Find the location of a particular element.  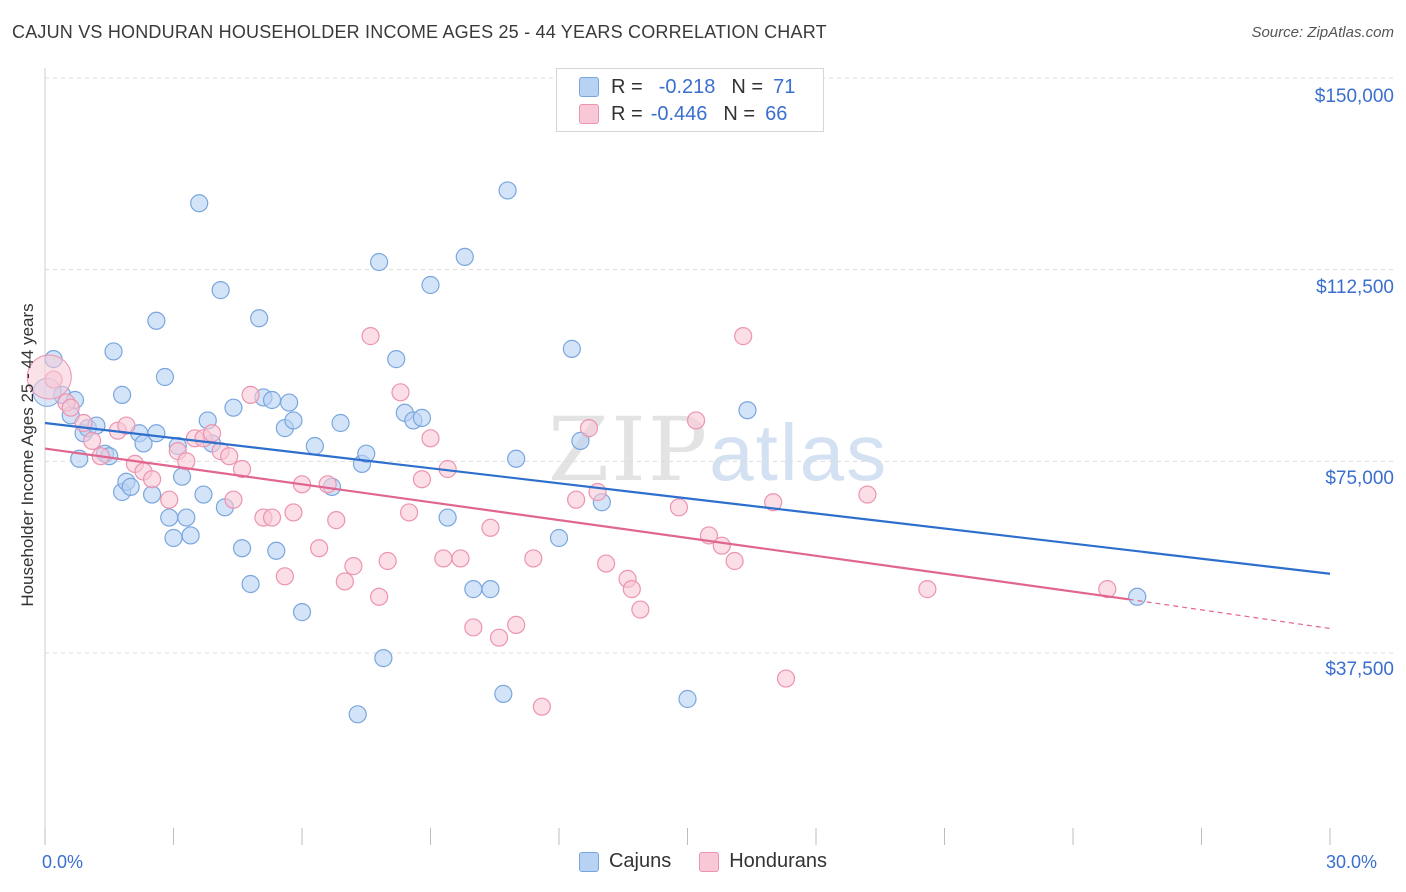

cajuns-legend-swatch is located at coordinates (588, 861).